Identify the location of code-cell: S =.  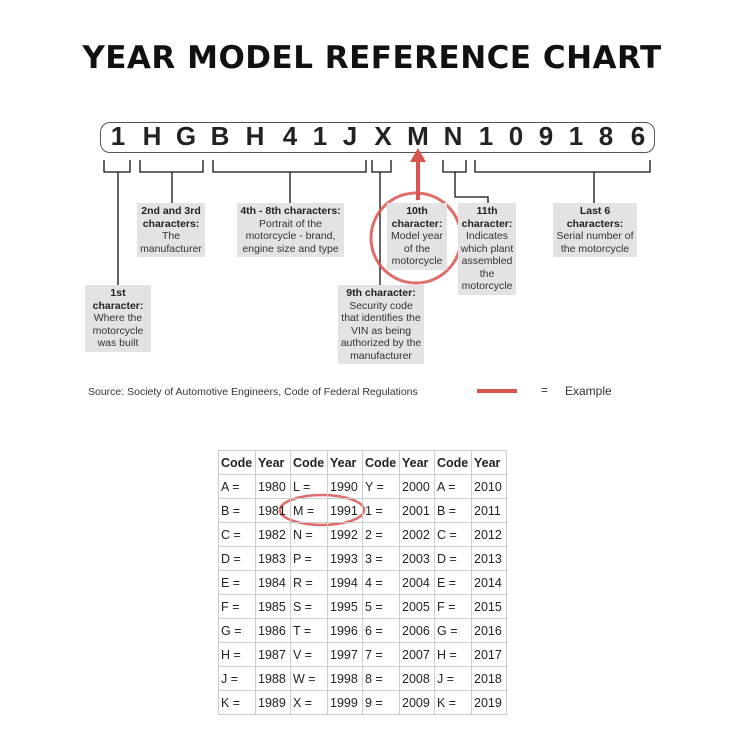
(309, 606).